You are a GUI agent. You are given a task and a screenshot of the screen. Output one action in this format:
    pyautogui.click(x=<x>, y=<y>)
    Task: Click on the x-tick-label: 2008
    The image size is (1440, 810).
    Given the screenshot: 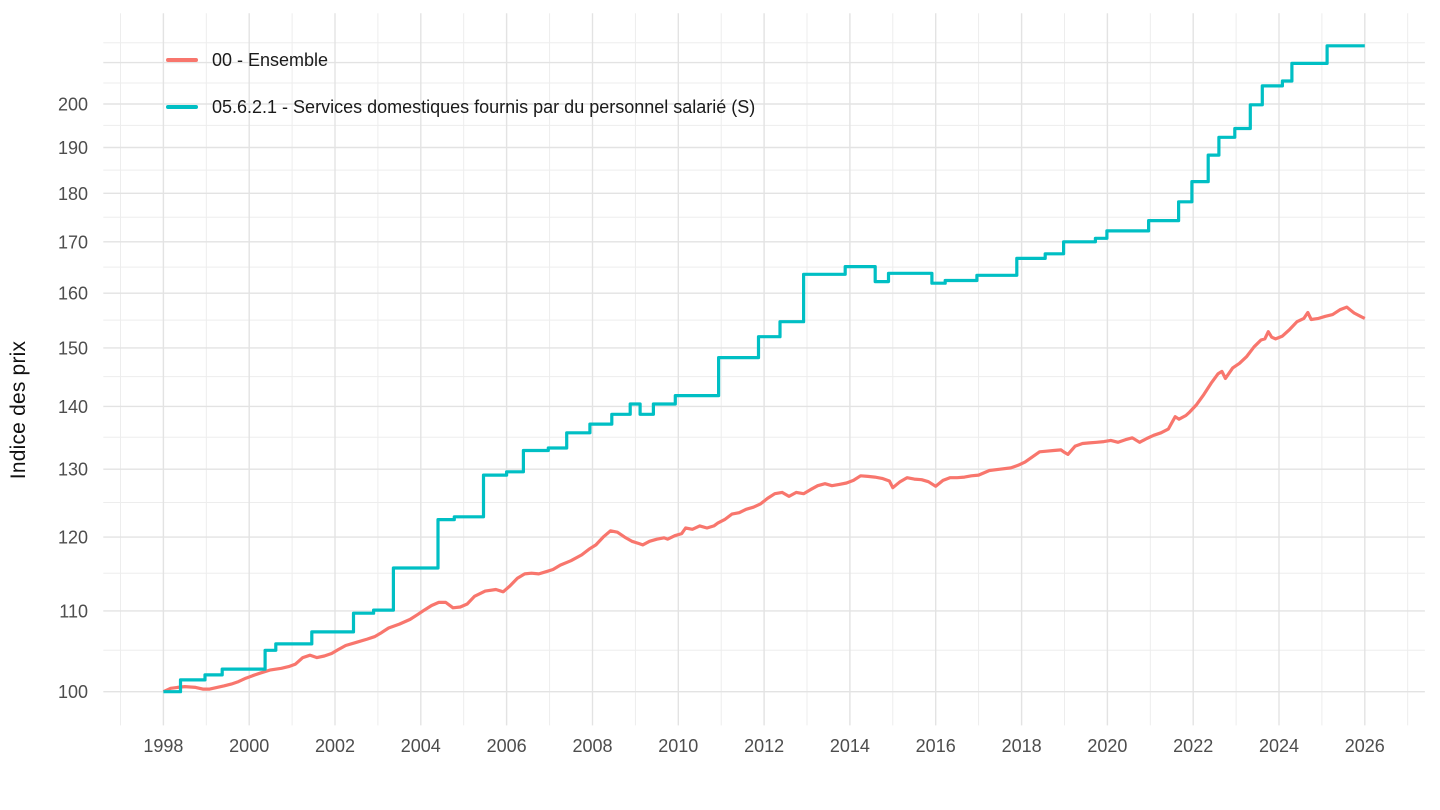 What is the action you would take?
    pyautogui.click(x=592, y=746)
    